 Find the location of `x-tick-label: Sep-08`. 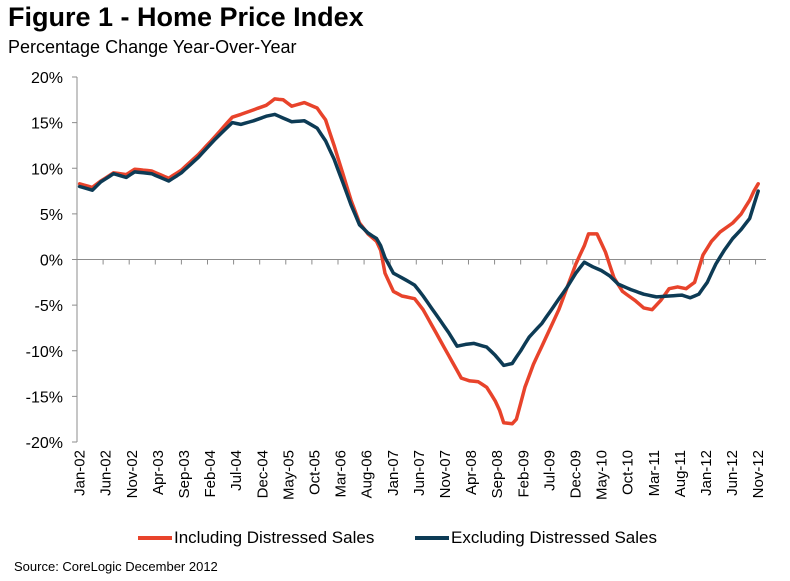

x-tick-label: Sep-08 is located at coordinates (497, 474).